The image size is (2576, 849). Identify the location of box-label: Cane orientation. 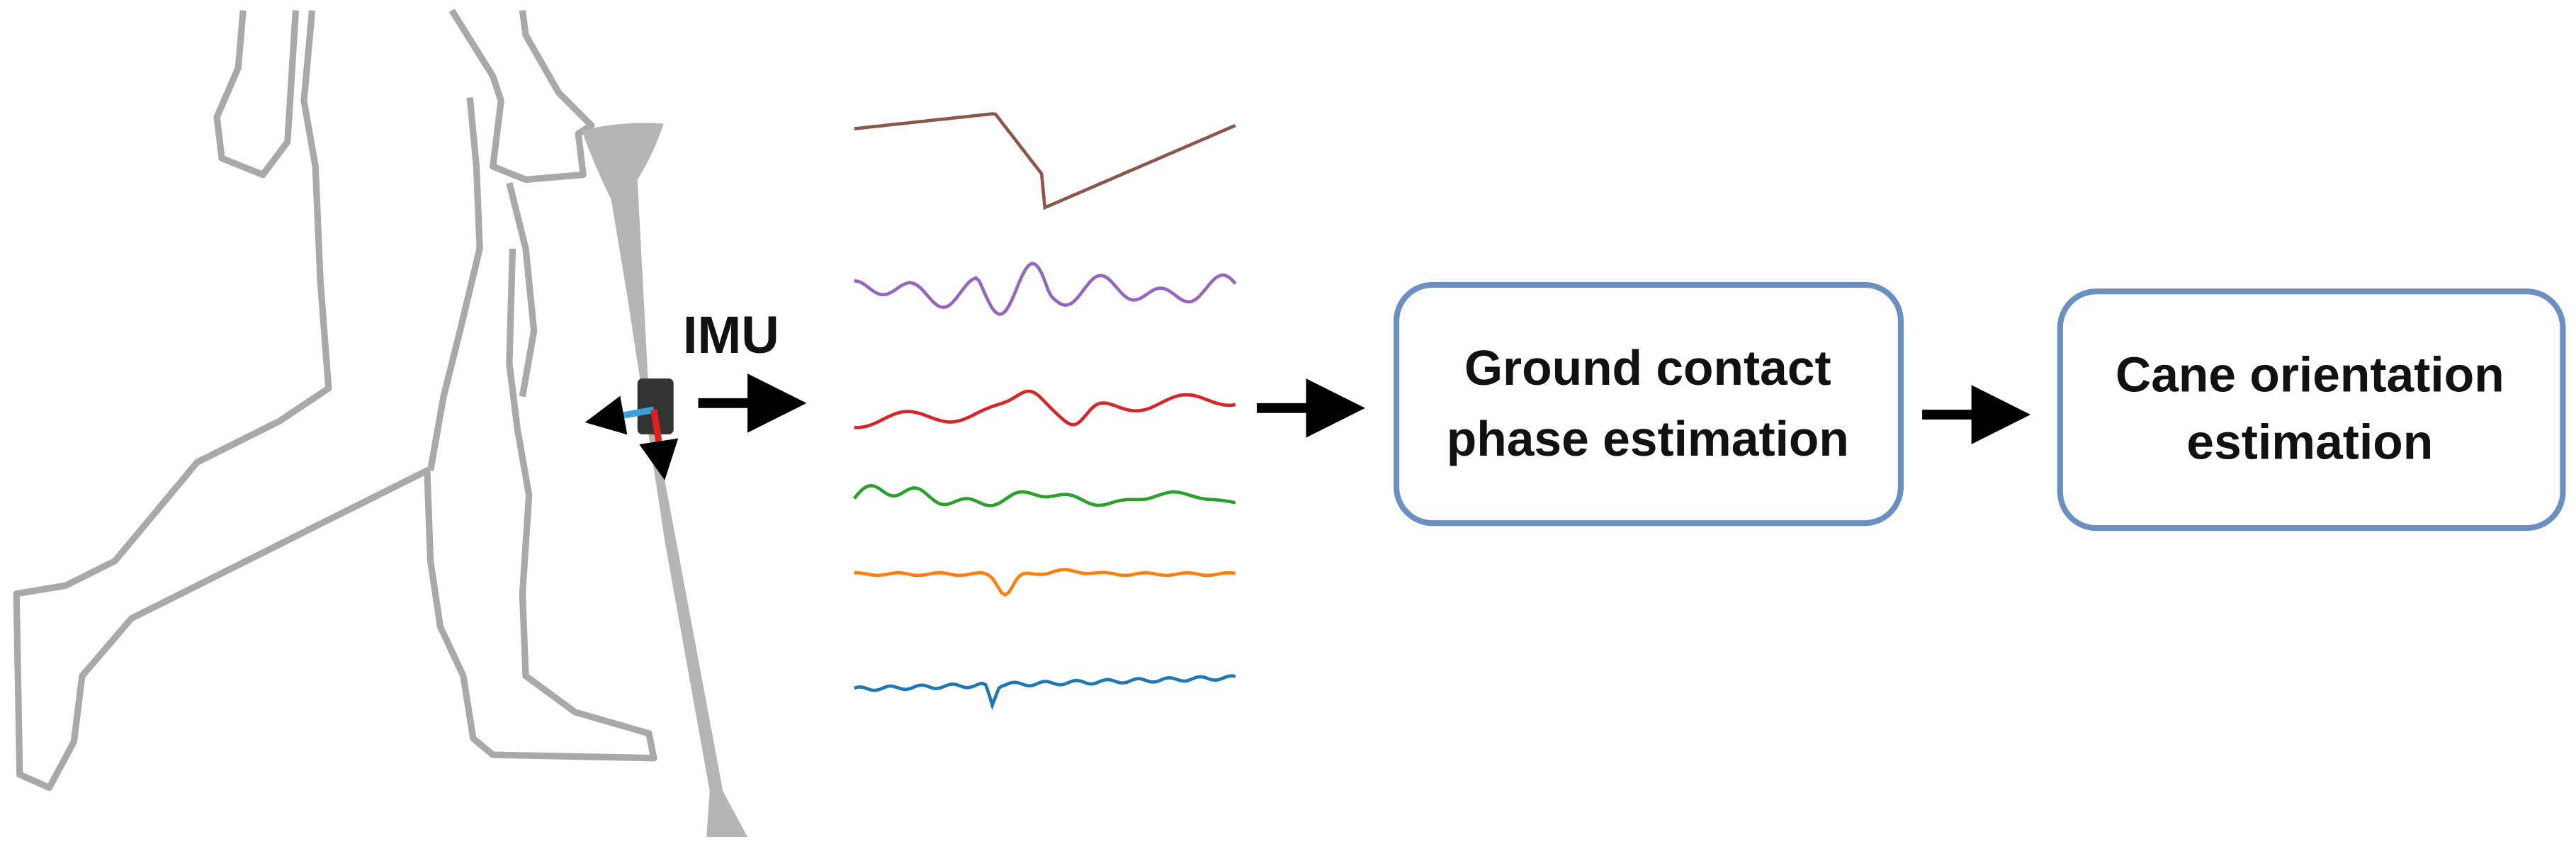
(2309, 375).